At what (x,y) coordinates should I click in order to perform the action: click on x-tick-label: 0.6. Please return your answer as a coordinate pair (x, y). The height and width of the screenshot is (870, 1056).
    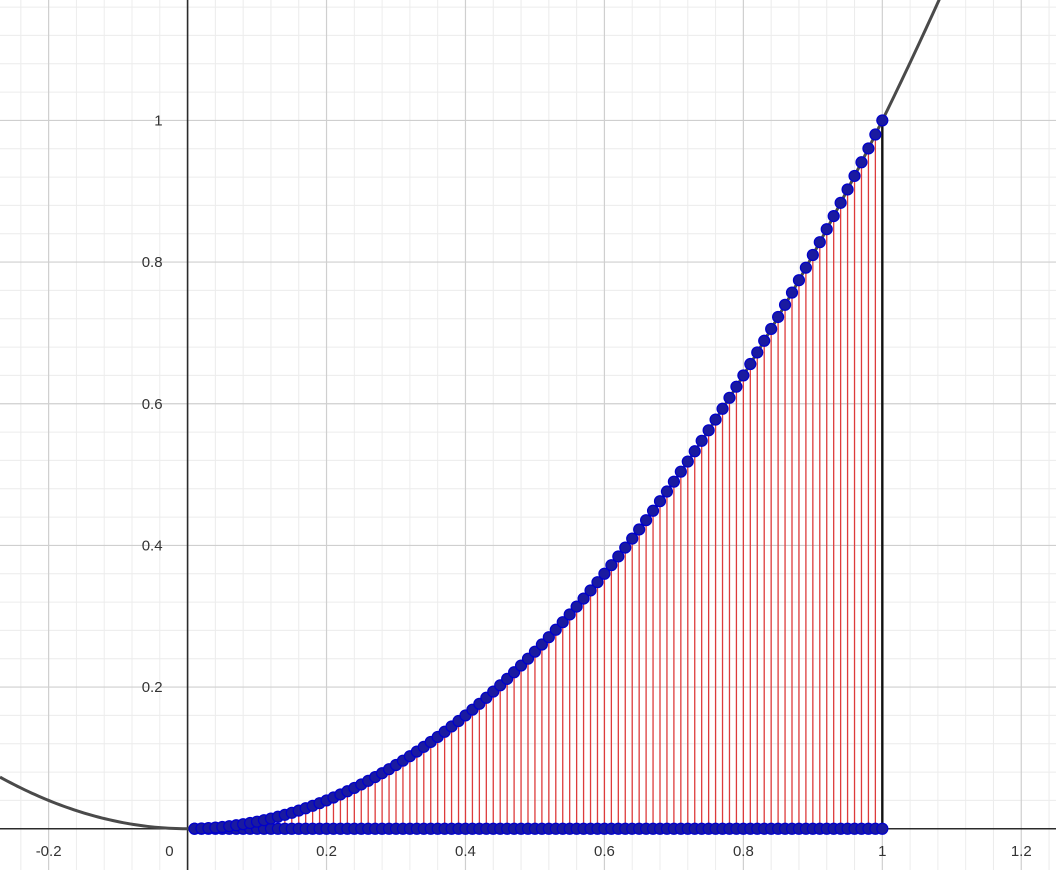
    Looking at the image, I should click on (604, 851).